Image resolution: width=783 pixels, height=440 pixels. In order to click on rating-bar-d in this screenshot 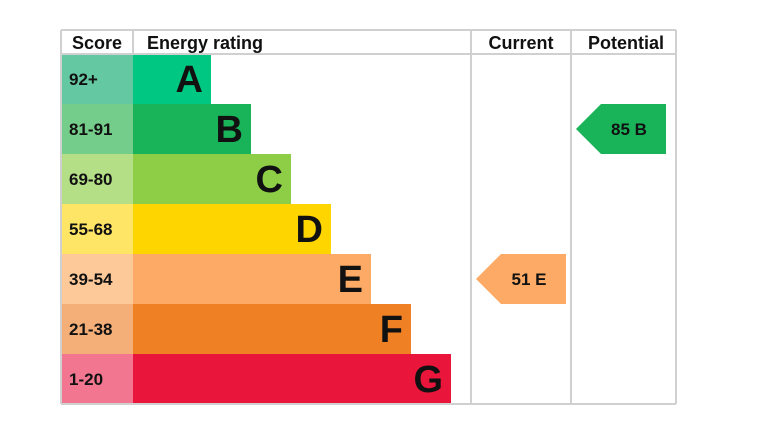, I will do `click(232, 229)`.